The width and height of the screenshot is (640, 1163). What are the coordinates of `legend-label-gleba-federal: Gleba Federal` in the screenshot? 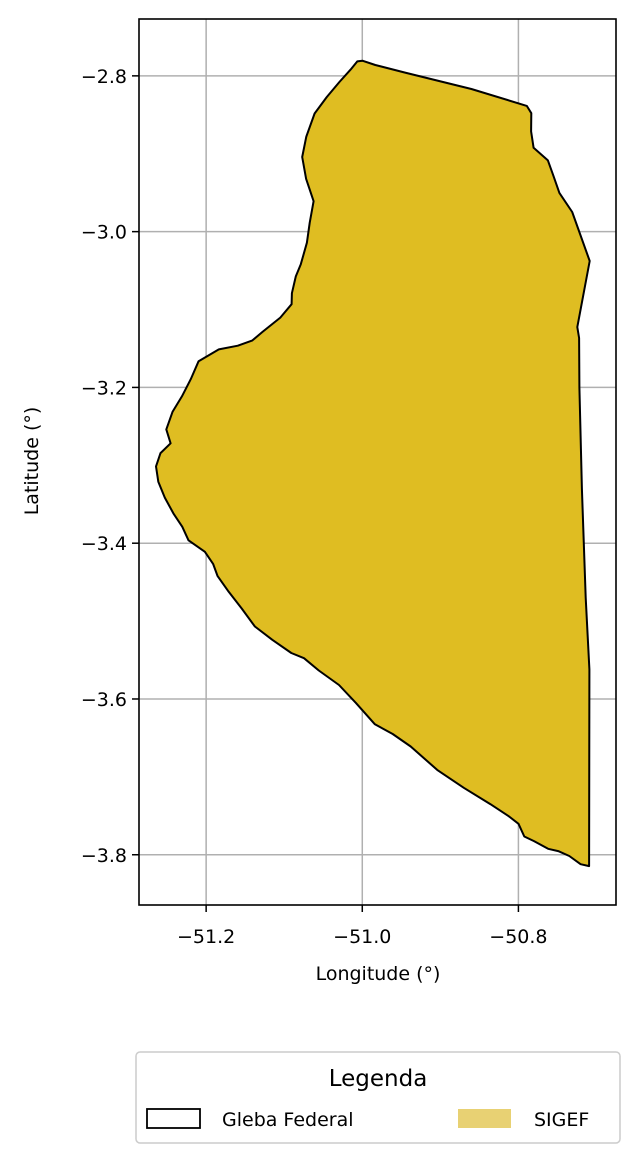 It's located at (288, 1120).